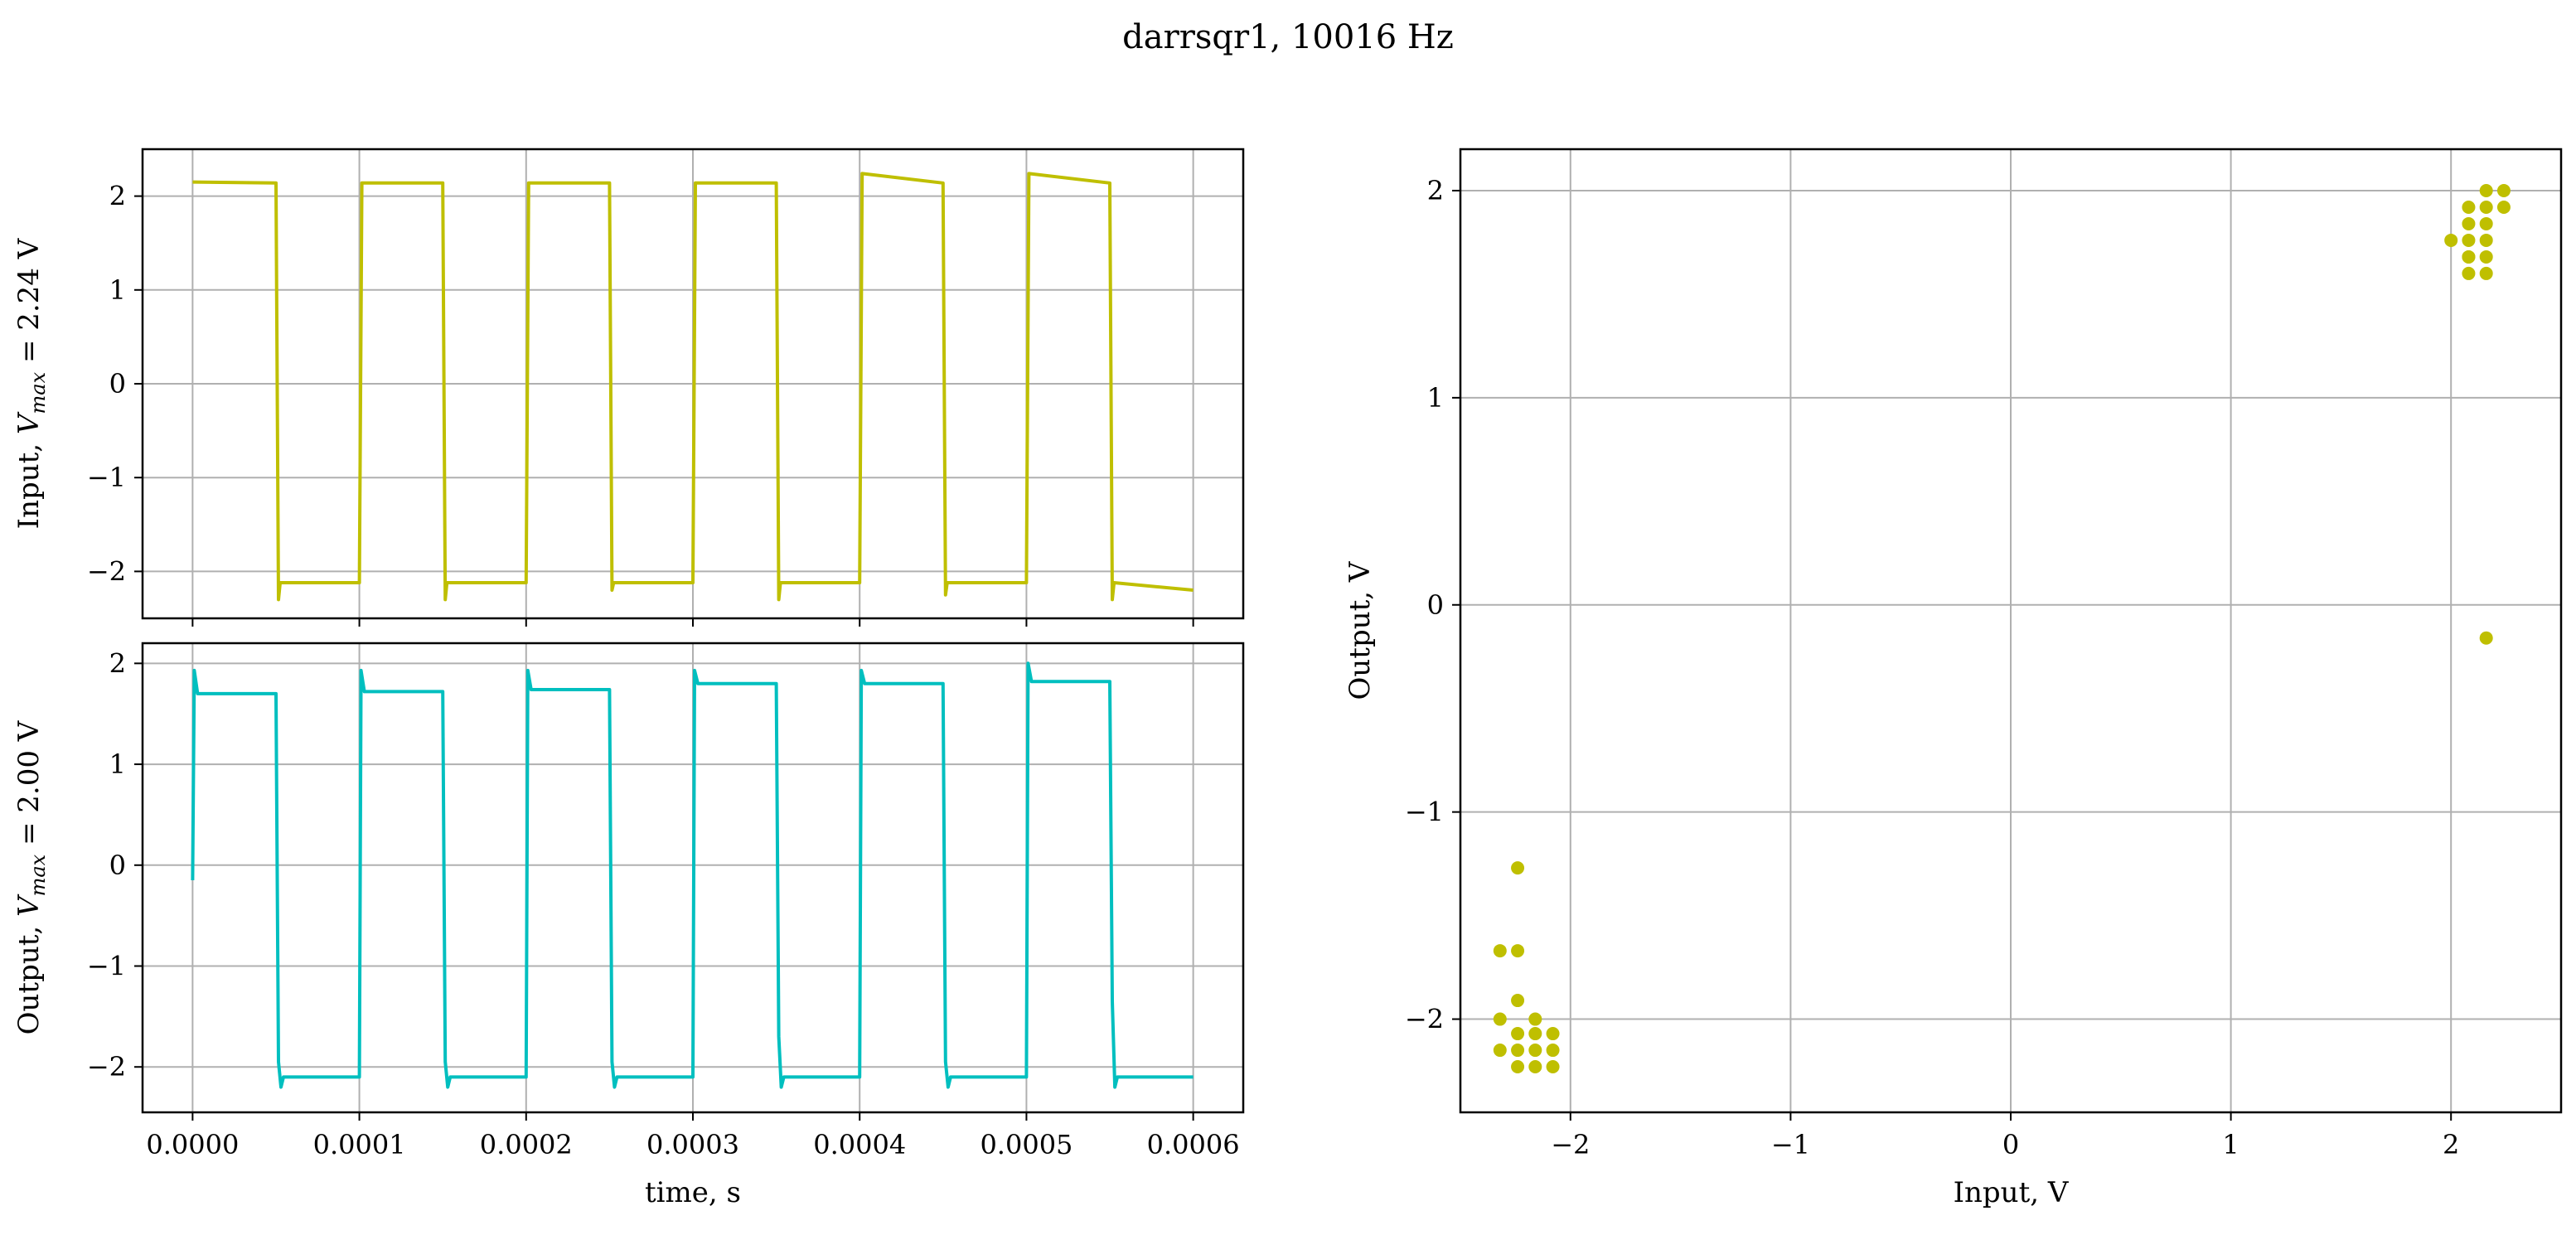 This screenshot has width=2576, height=1235. What do you see at coordinates (692, 1144) in the screenshot?
I see `x-tick-label: 0.0003` at bounding box center [692, 1144].